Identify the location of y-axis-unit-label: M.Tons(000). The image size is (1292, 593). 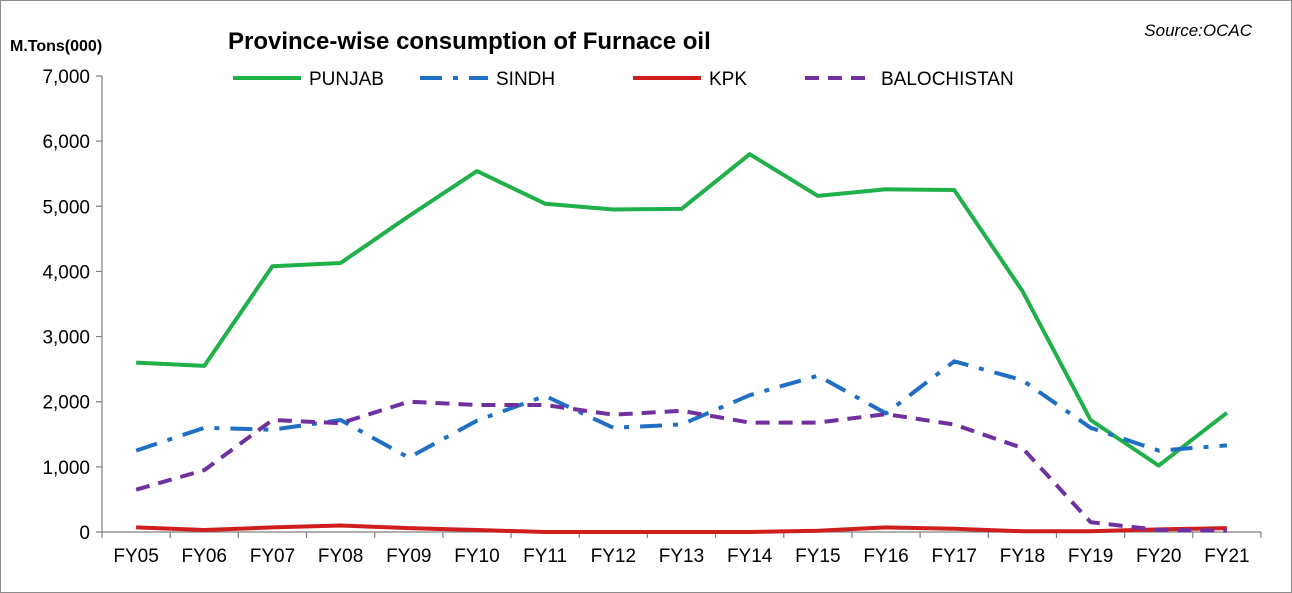
(56, 46).